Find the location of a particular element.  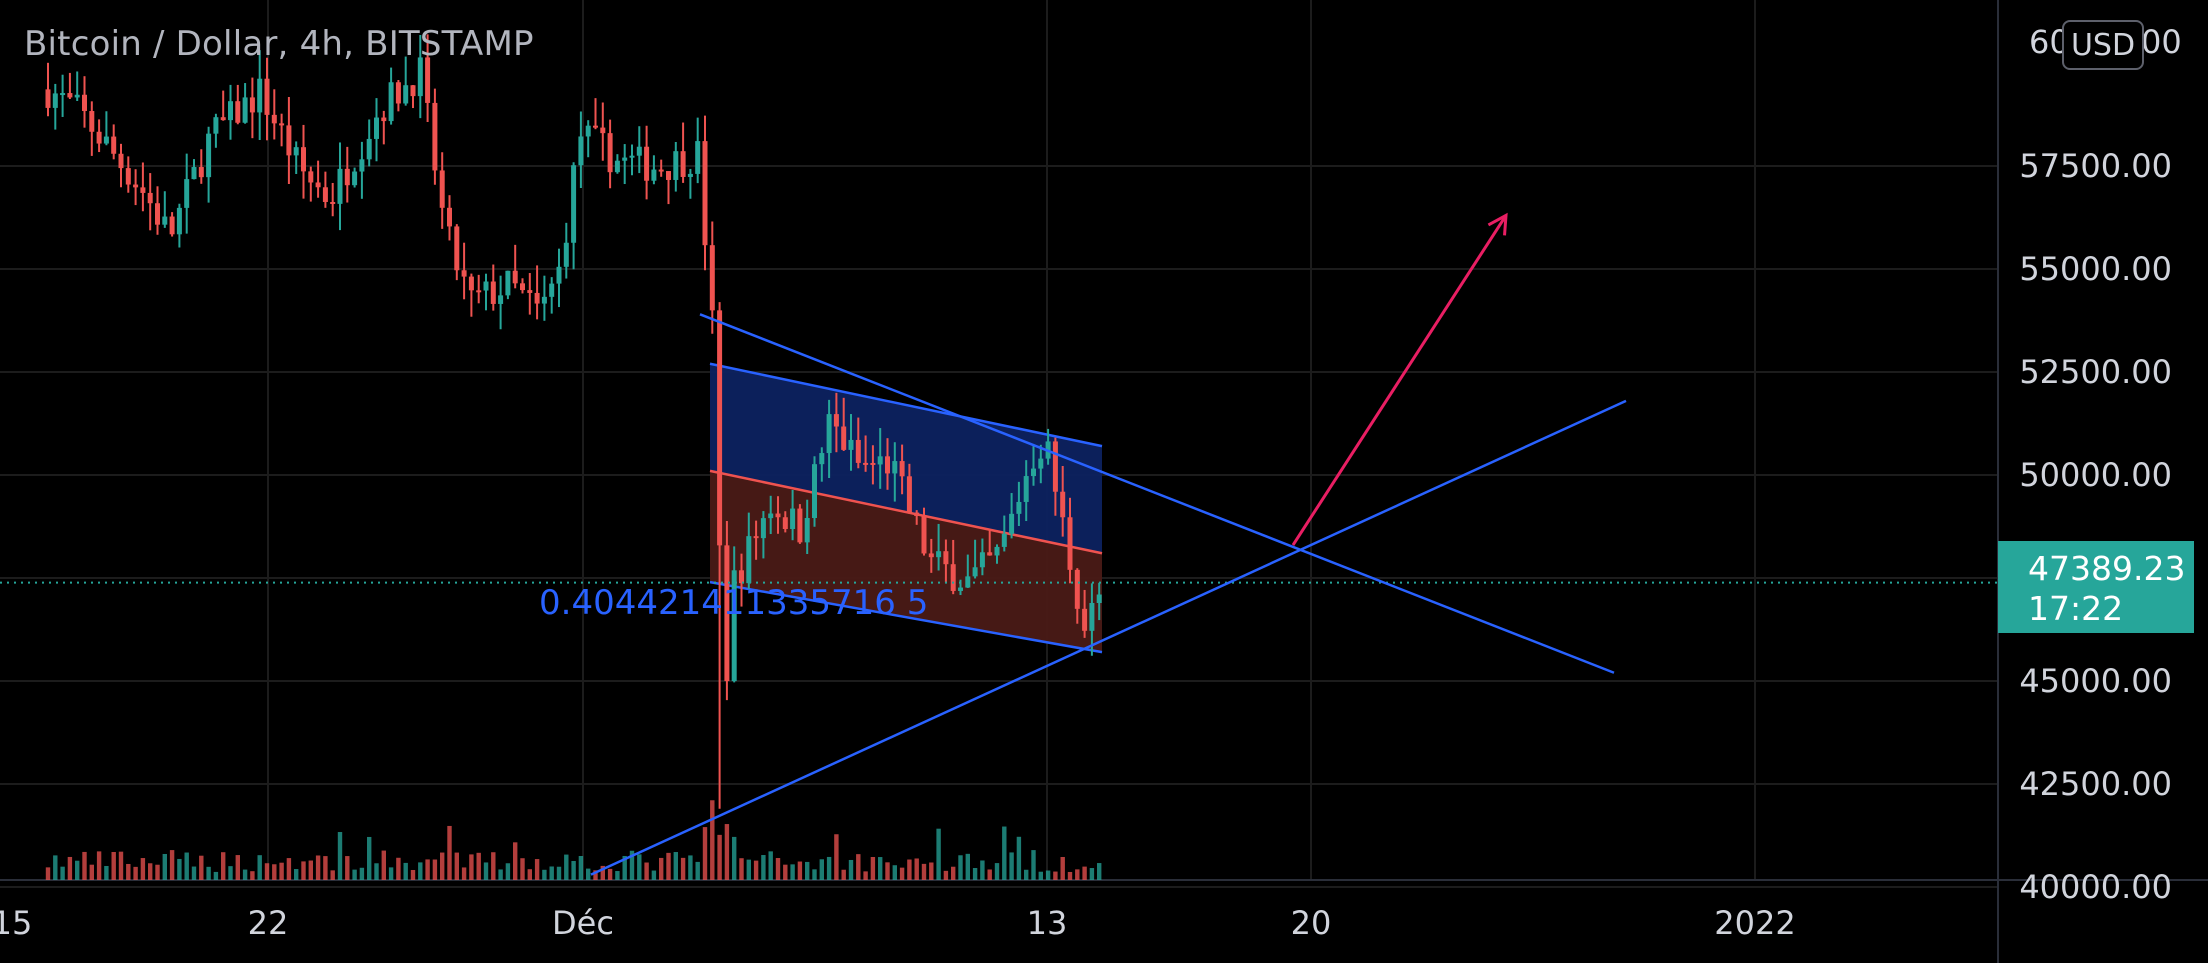

last-price-value: 47389.23 is located at coordinates (2107, 568).